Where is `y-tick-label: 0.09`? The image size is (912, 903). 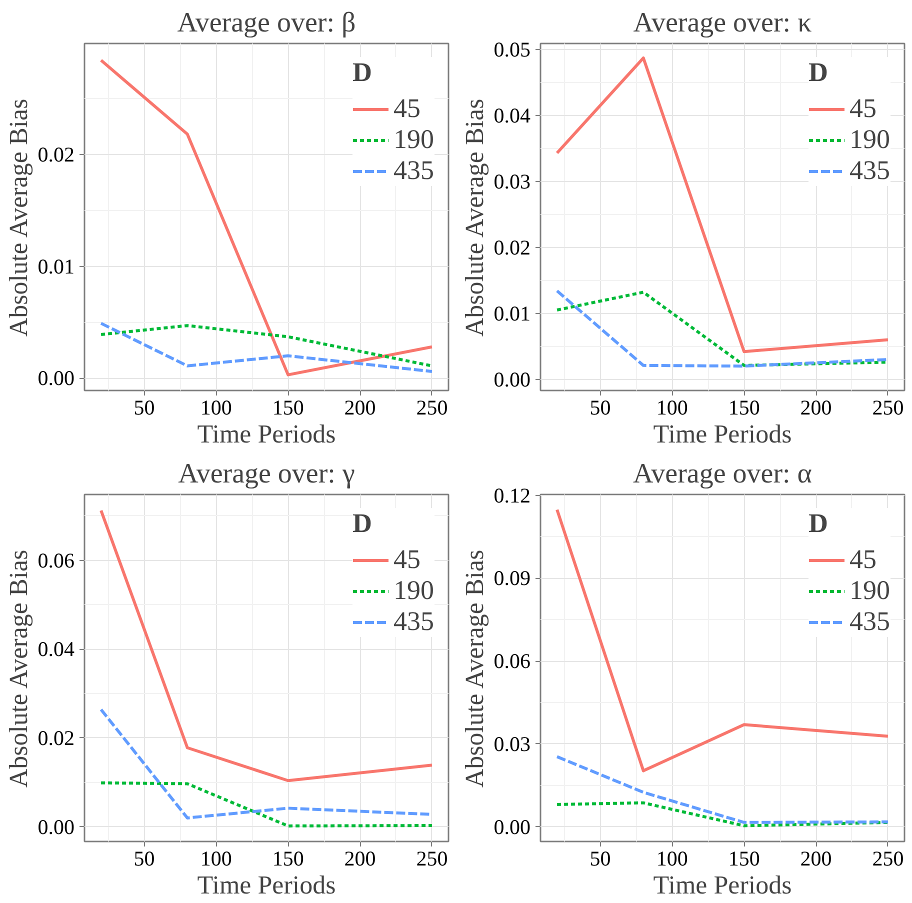
y-tick-label: 0.09 is located at coordinates (512, 578).